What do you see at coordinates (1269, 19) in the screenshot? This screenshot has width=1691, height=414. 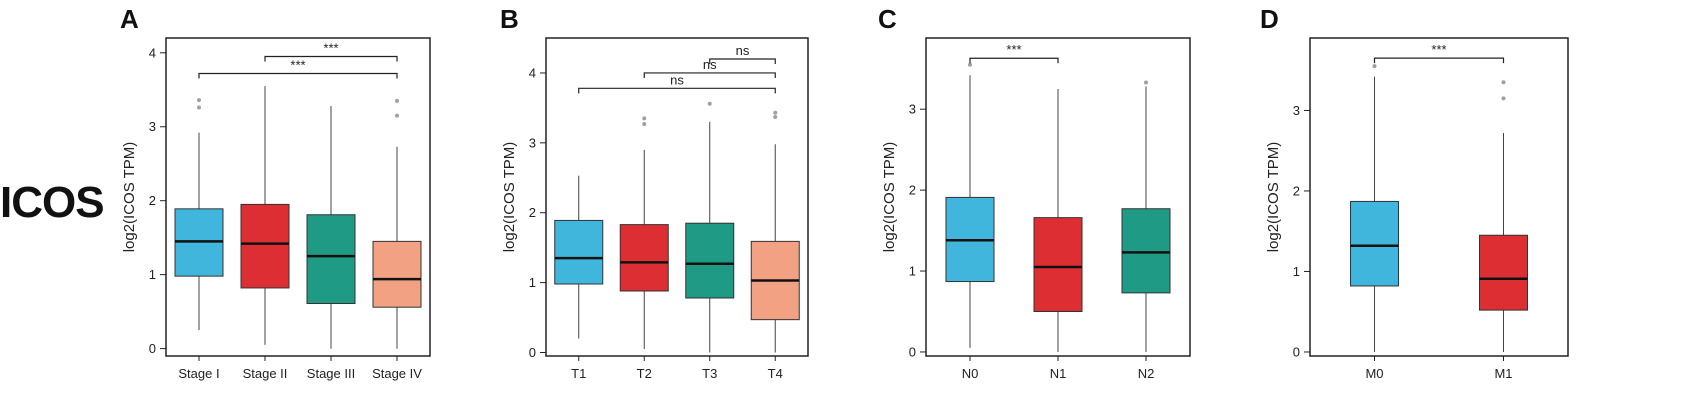 I see `panel-title: D` at bounding box center [1269, 19].